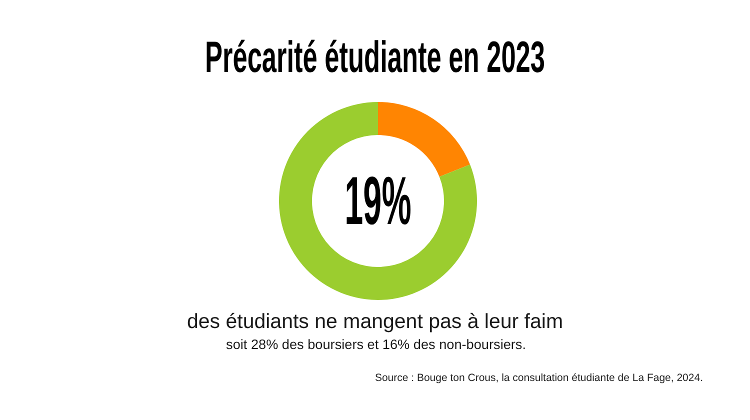 This screenshot has width=750, height=420. Describe the element at coordinates (375, 321) in the screenshot. I see `text: des étudiants ne mangent pas à leur faim` at that location.